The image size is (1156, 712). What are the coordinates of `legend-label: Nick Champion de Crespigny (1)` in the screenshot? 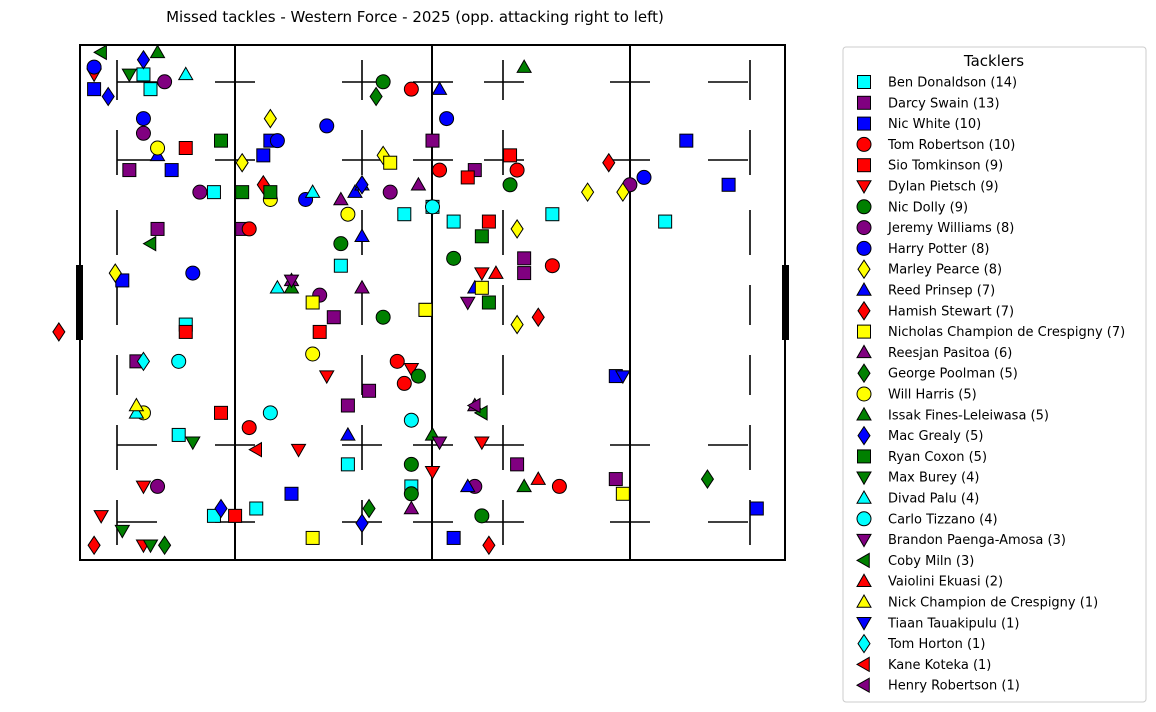 It's located at (993, 603).